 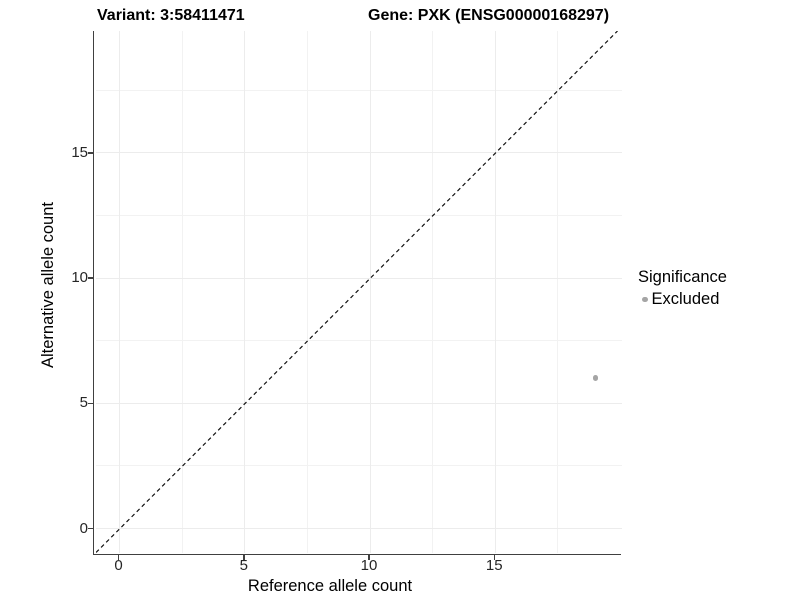 What do you see at coordinates (83, 403) in the screenshot?
I see `y-tick-label: 5` at bounding box center [83, 403].